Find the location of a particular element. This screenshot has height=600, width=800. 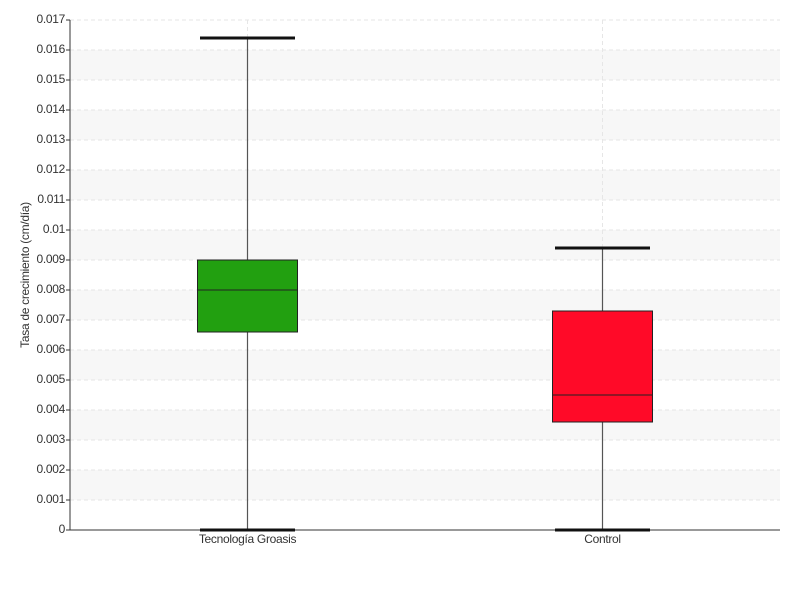

y-tick-label: 0.017 is located at coordinates (50, 19).